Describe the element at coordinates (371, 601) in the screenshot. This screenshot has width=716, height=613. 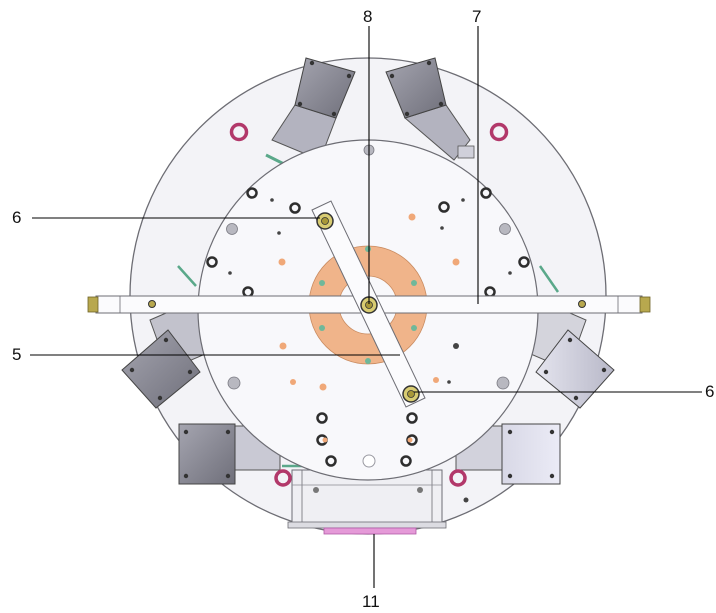
I see `label-11: 11` at that location.